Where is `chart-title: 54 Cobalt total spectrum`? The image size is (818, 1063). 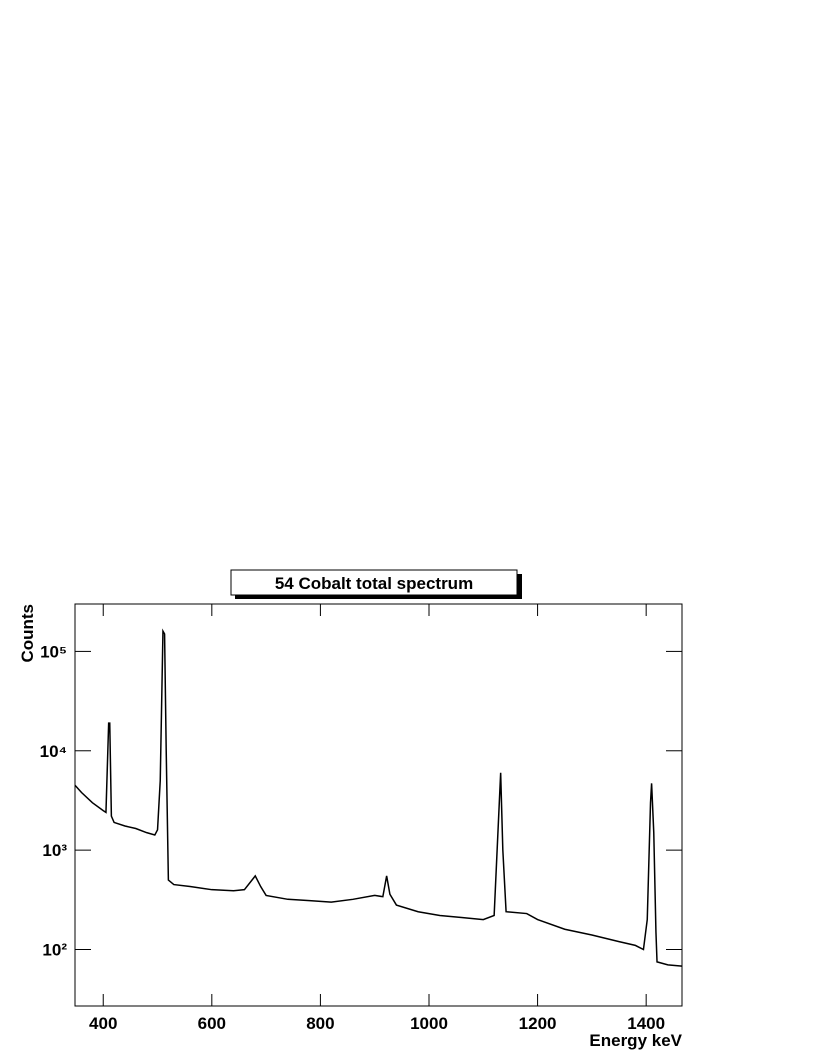 chart-title: 54 Cobalt total spectrum is located at coordinates (374, 583).